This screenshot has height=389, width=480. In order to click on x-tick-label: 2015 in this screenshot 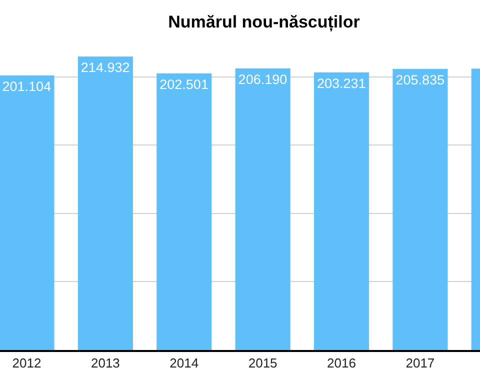, I will do `click(263, 362)`.